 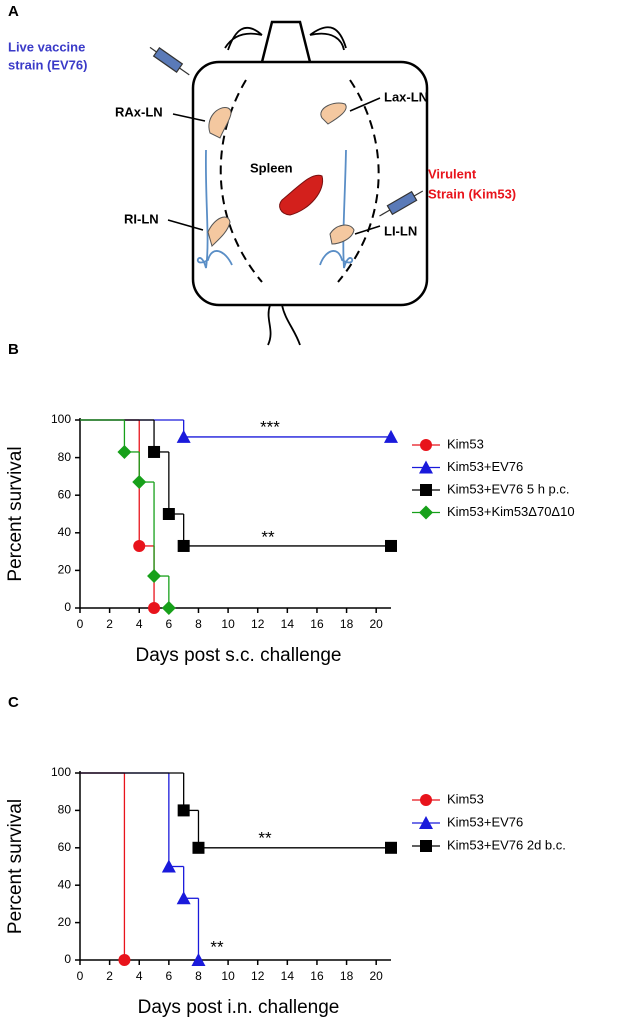 What do you see at coordinates (47, 64) in the screenshot?
I see `vaccine-label: strain (EV76)` at bounding box center [47, 64].